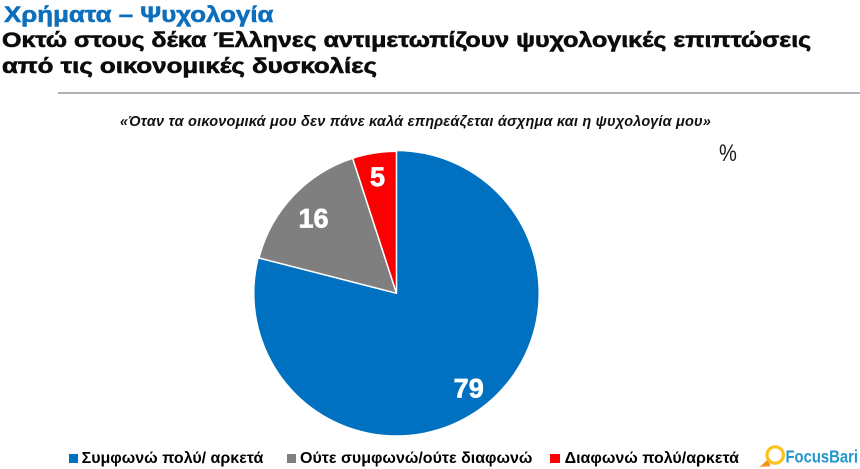 The height and width of the screenshot is (469, 860). I want to click on svg-text: FocusBari, so click(822, 457).